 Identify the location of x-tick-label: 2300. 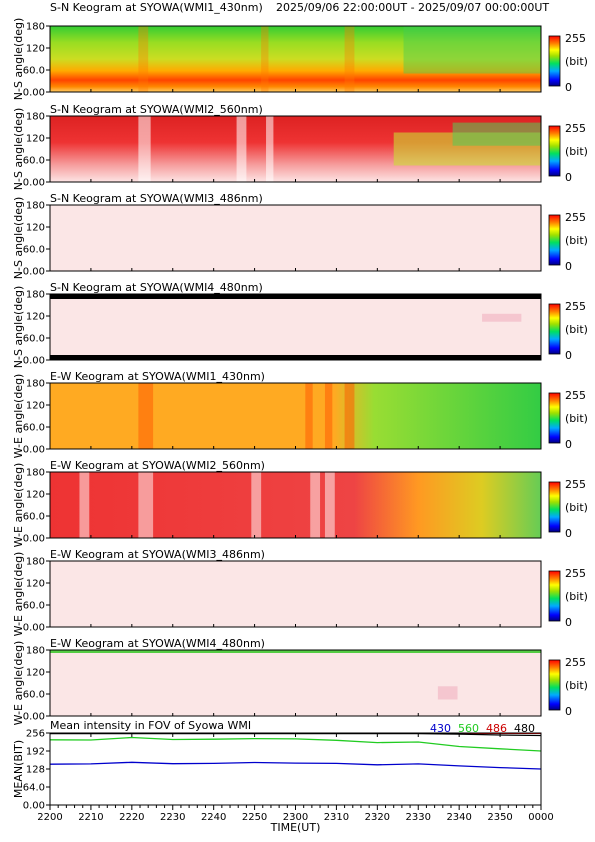
(295, 817).